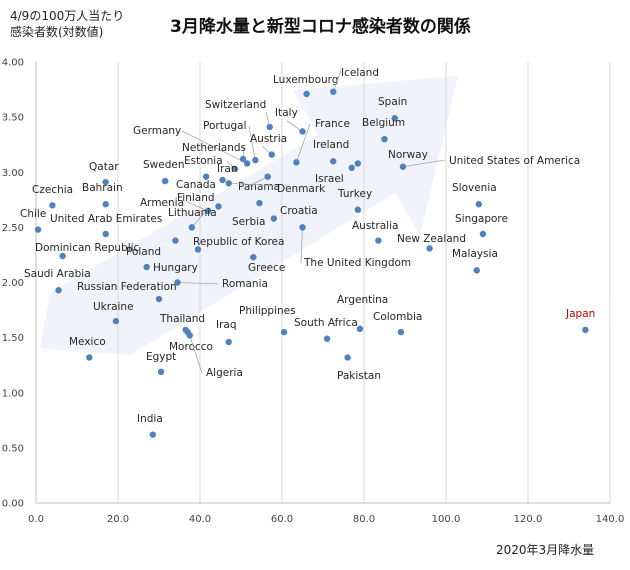 Image resolution: width=630 pixels, height=570 pixels. Describe the element at coordinates (13, 504) in the screenshot. I see `y-tick-label: 0.00` at that location.